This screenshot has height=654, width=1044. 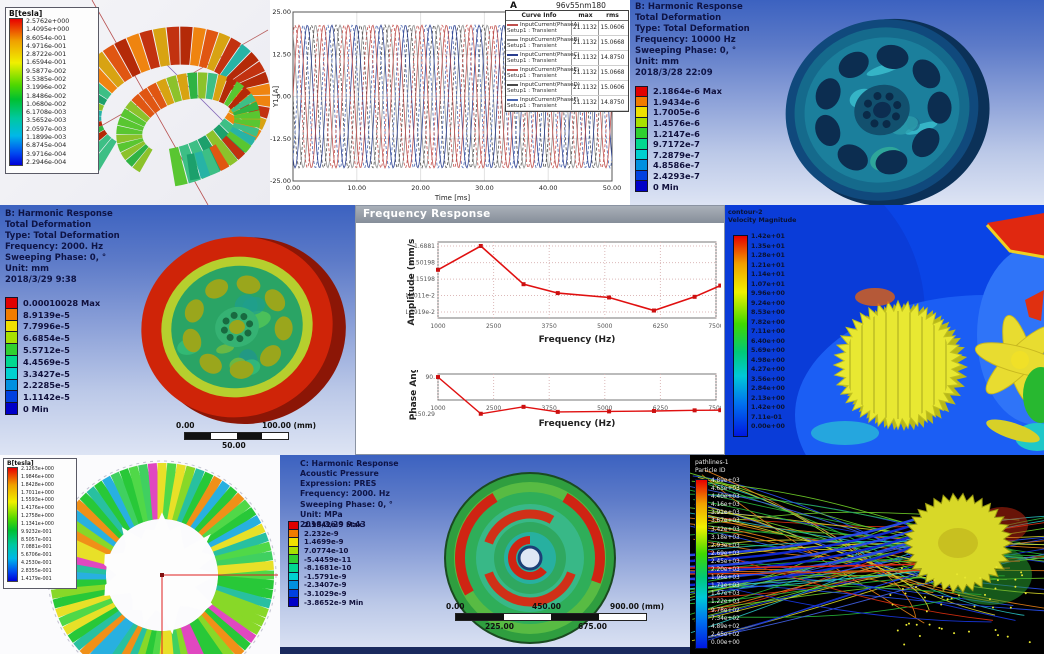 What do you see at coordinates (46, 314) in the screenshot?
I see `colorbar-label: 8.9139e-5` at bounding box center [46, 314].